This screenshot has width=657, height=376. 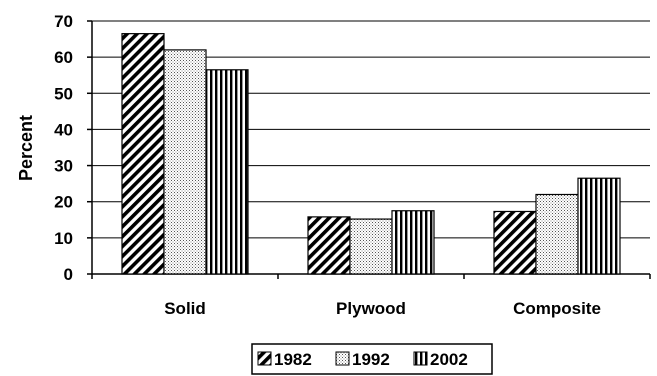 I want to click on legend-box, so click(x=372, y=359).